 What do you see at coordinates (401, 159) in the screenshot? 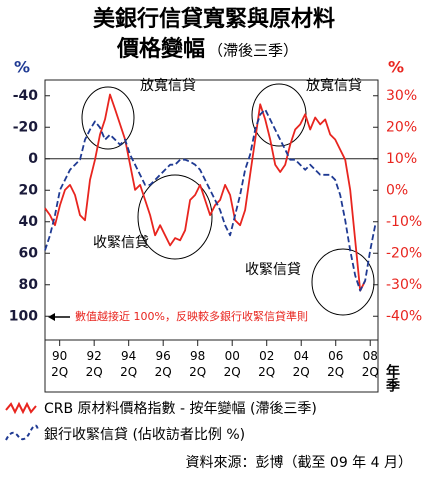
I see `y2-tick-label: 10%` at bounding box center [401, 159].